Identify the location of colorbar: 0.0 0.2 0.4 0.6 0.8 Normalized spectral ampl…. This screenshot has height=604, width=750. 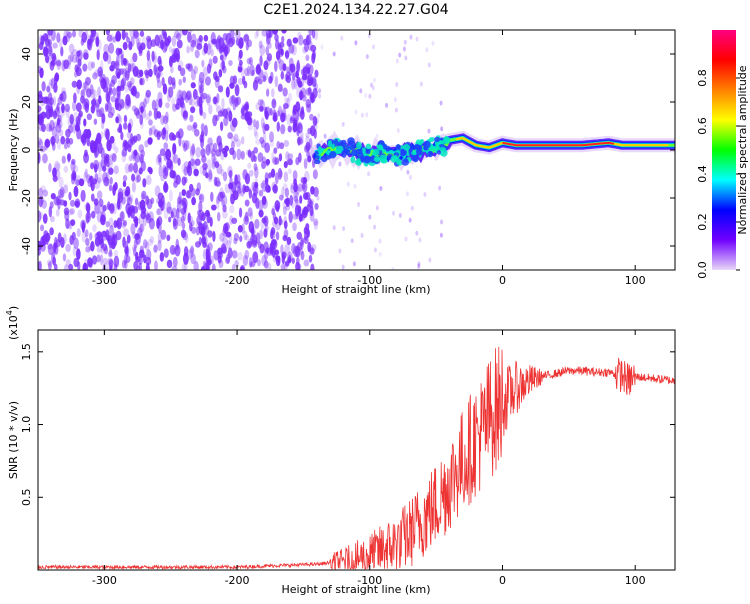
(722, 154).